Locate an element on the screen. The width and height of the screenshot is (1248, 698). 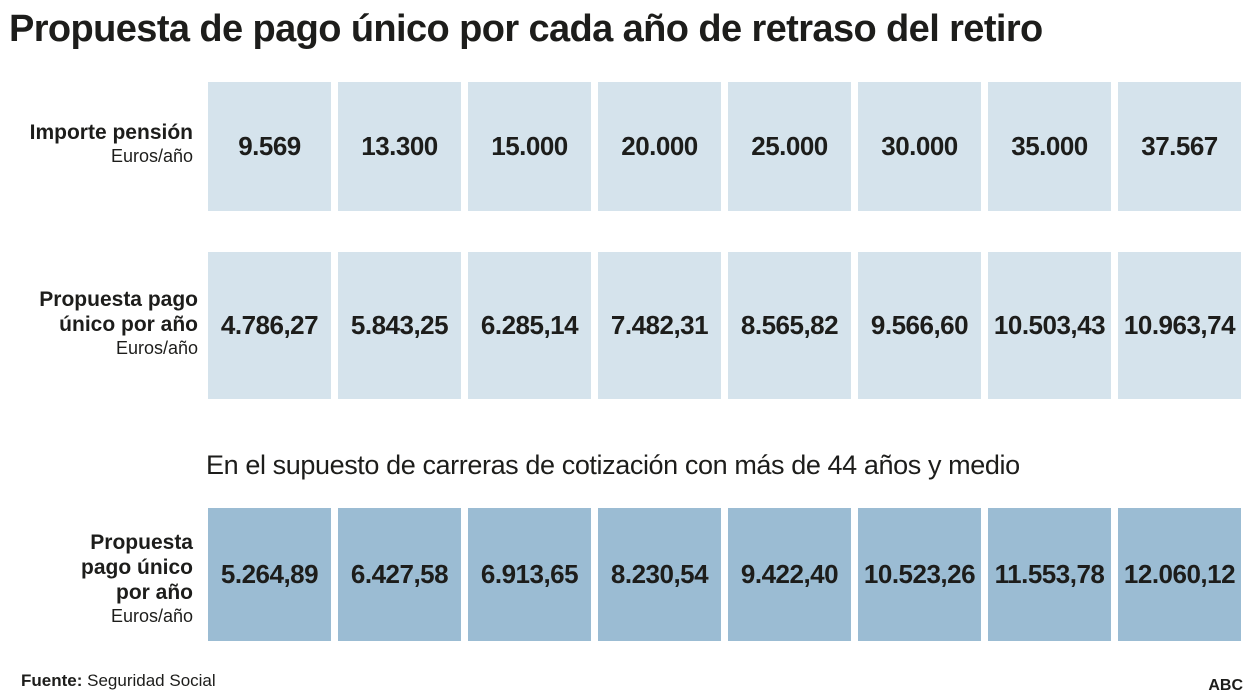
value-cell: 9.569 is located at coordinates (269, 146).